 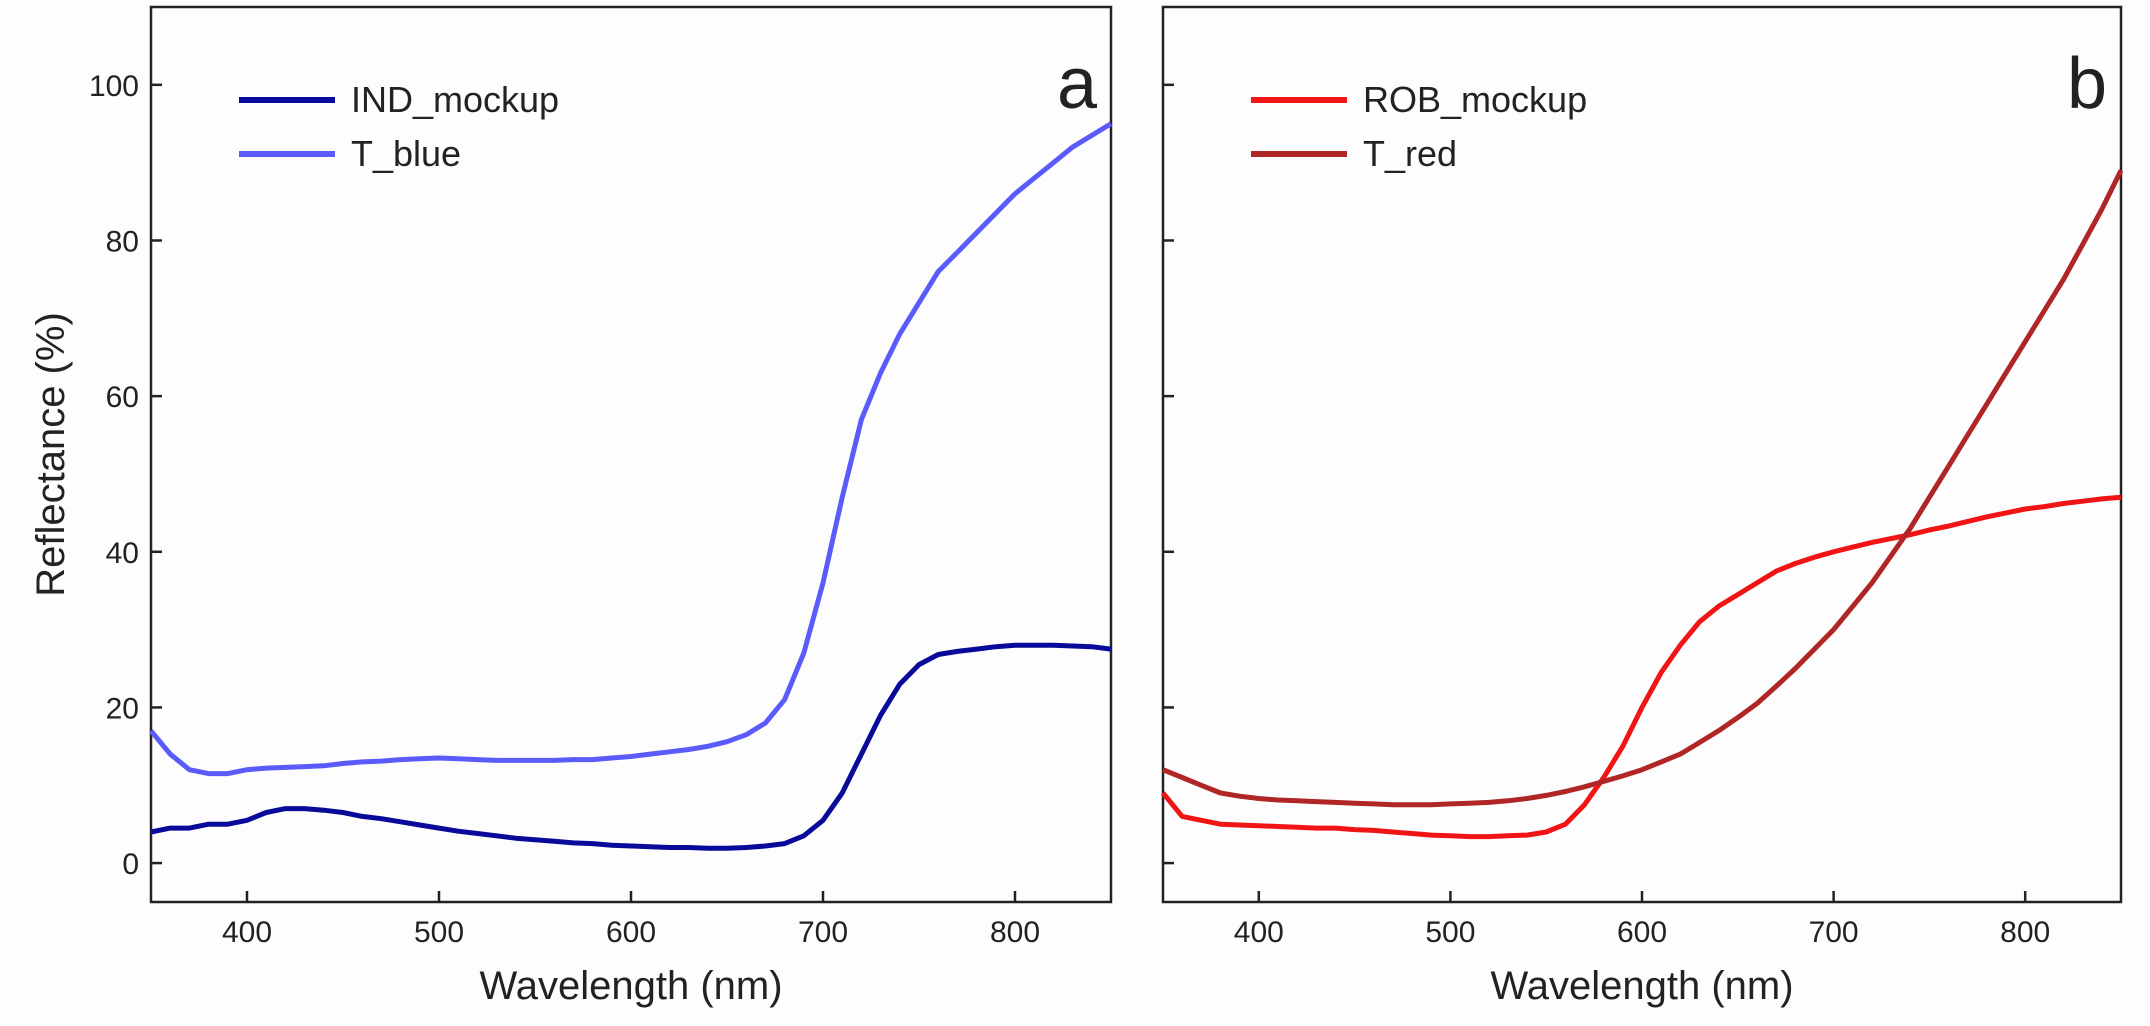 What do you see at coordinates (122, 708) in the screenshot?
I see `y-tick-label: 20` at bounding box center [122, 708].